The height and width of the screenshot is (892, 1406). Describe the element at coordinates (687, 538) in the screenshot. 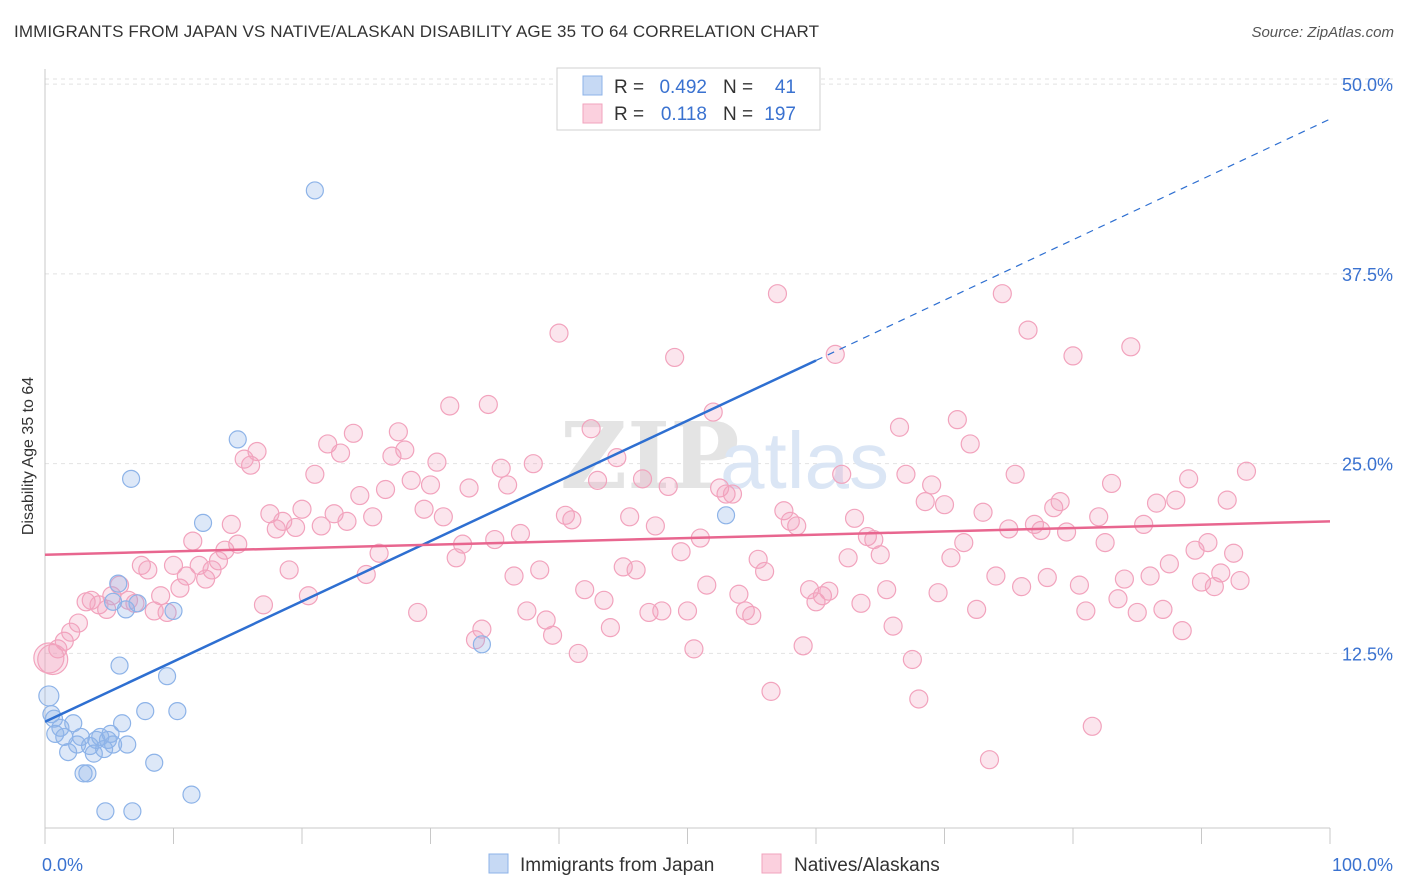

I see `natives-trend-line` at that location.